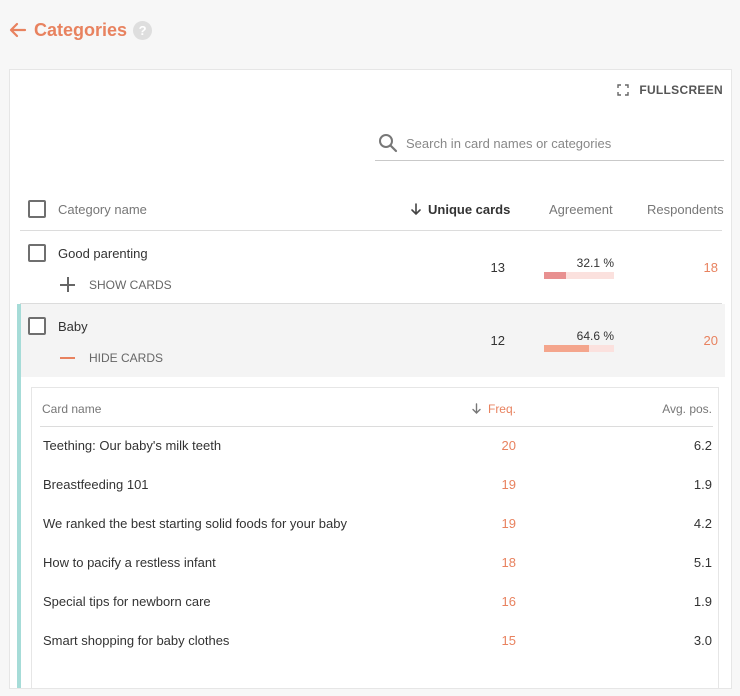  I want to click on card-avg-pos: 5.1, so click(702, 562).